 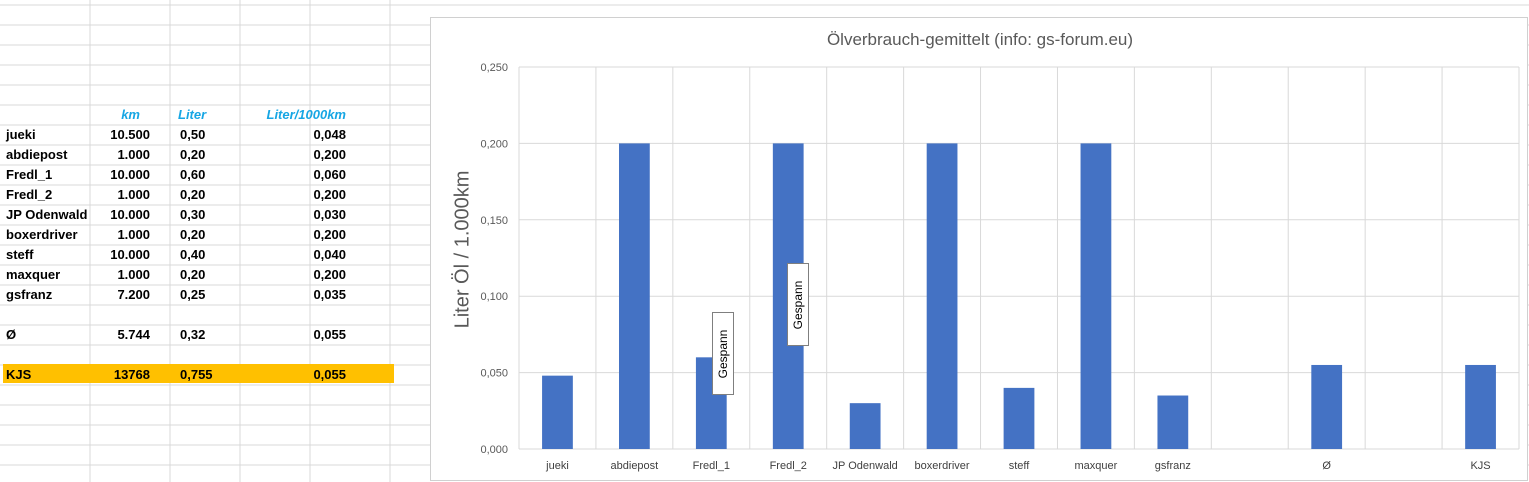 I want to click on table-row-5-cell-liter: 0,20, so click(x=193, y=234).